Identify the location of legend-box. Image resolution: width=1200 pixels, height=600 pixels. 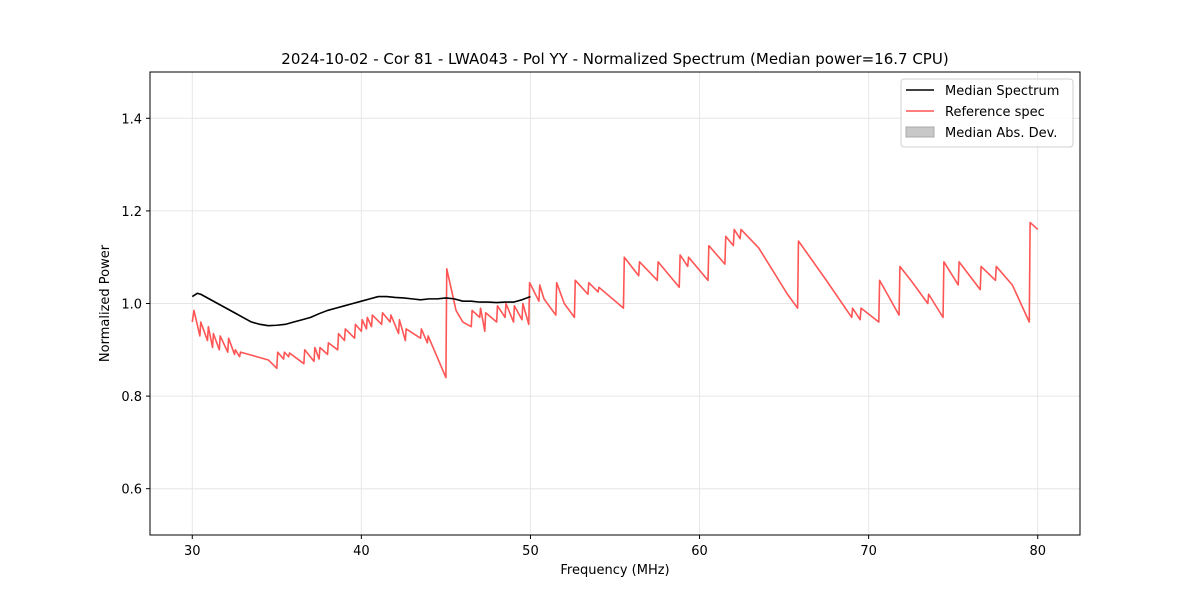
(987, 113).